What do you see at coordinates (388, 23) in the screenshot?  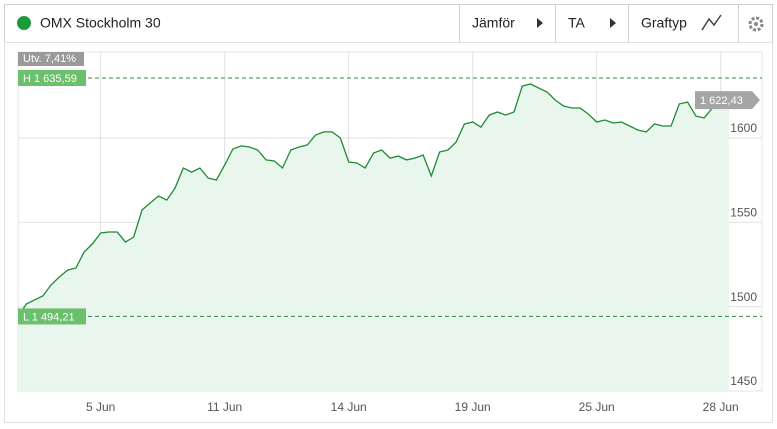 I see `toolbar` at bounding box center [388, 23].